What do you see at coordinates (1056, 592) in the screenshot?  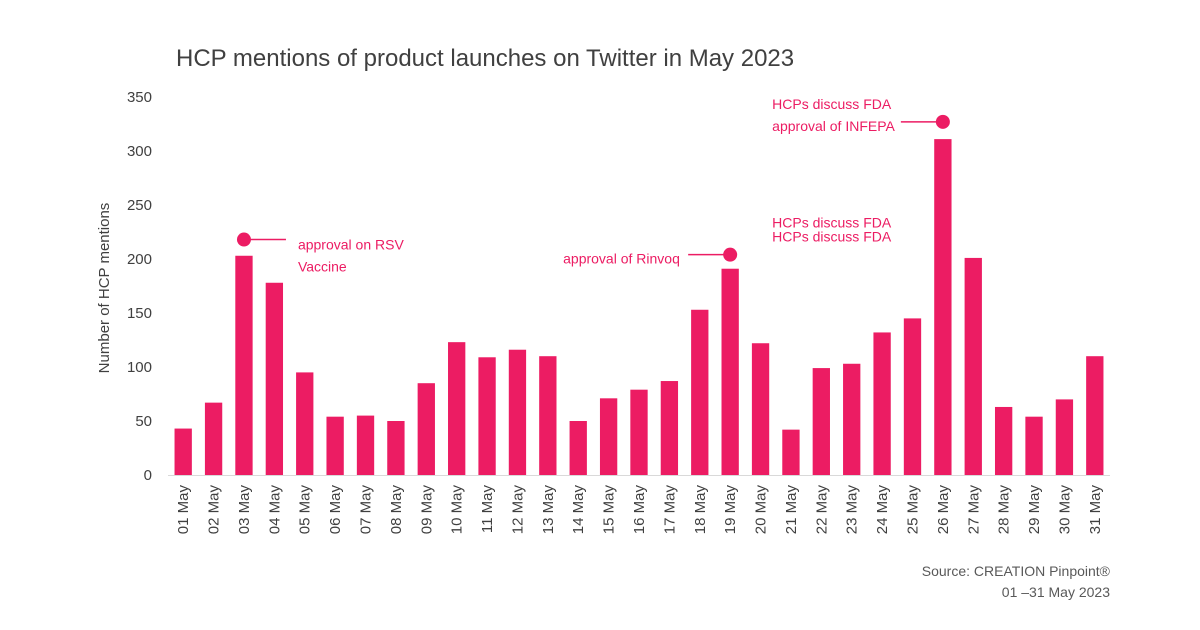 I see `source-line-2: 01 –31 May 2023` at bounding box center [1056, 592].